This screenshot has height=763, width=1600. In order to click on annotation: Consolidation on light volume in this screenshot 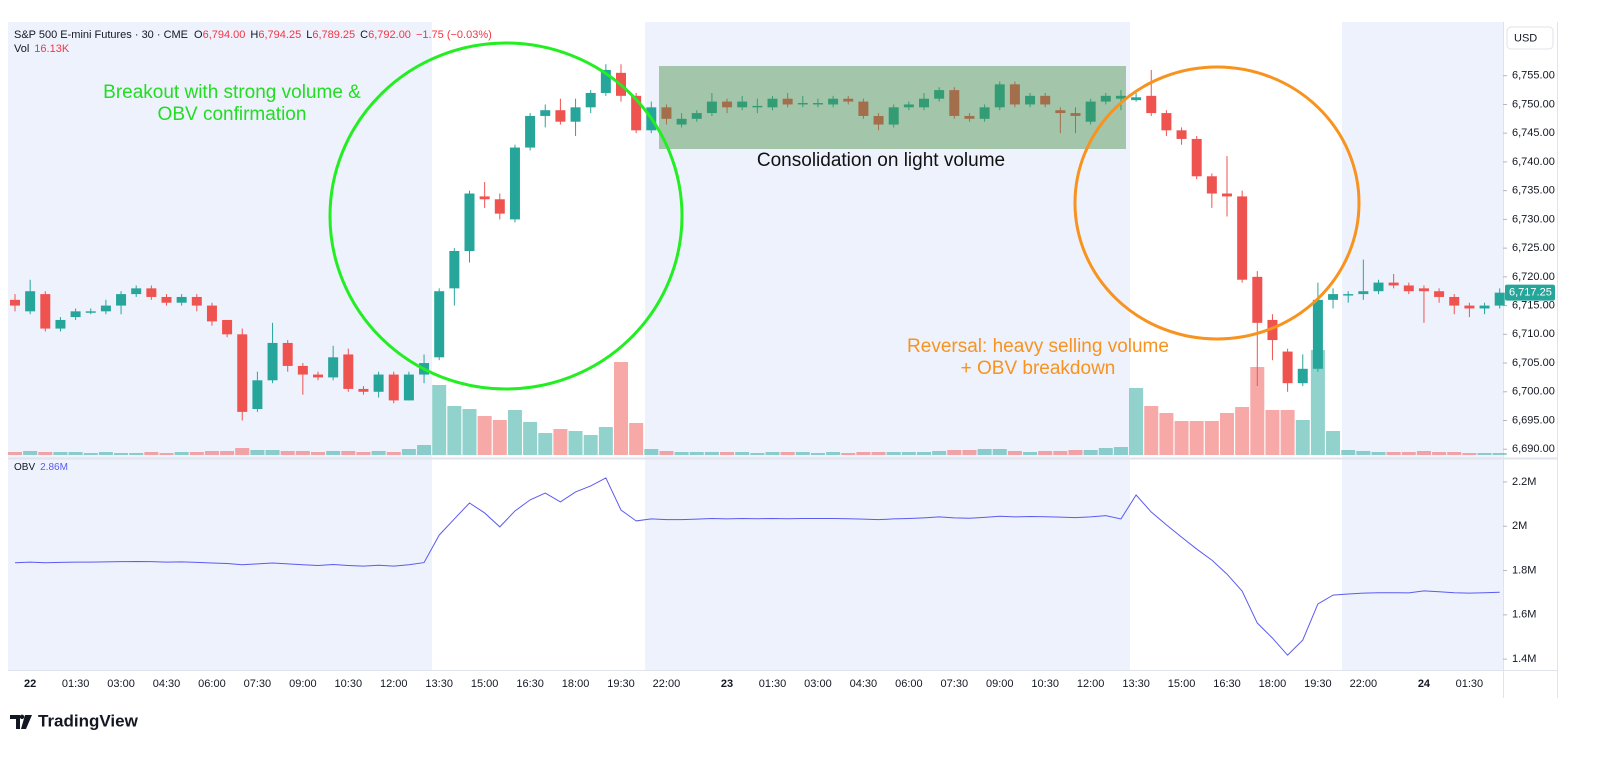, I will do `click(881, 160)`.